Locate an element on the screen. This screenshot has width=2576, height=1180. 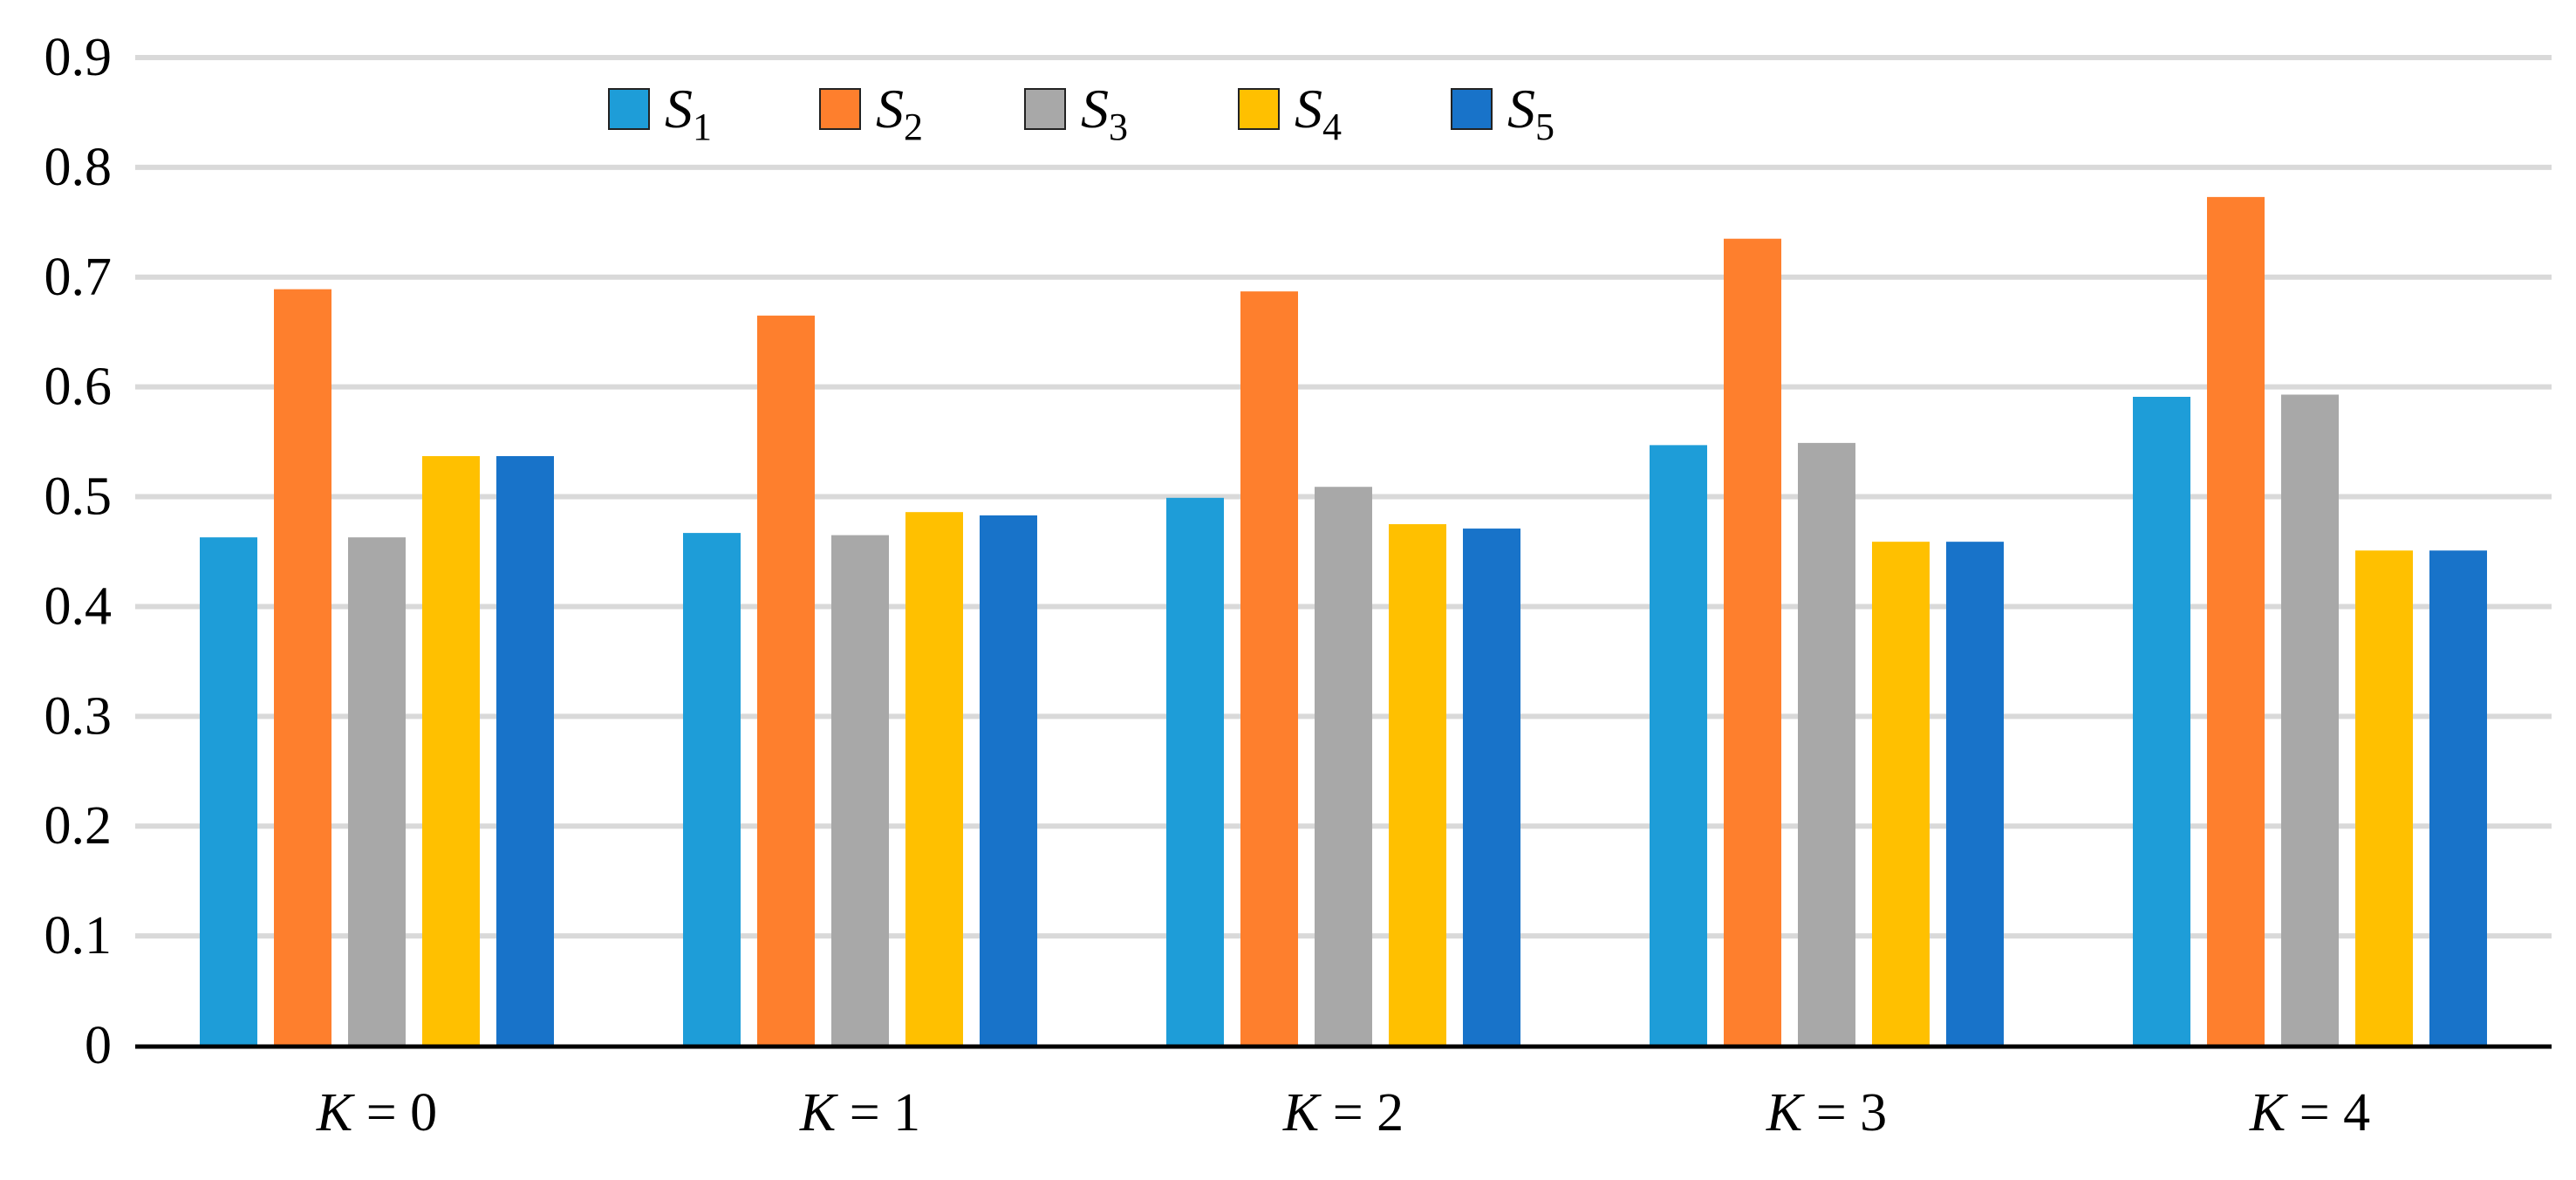
bar-s5-k0 is located at coordinates (525, 751).